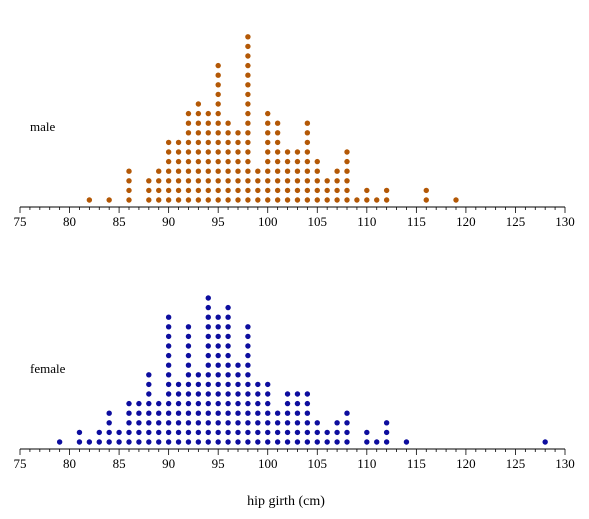 This screenshot has width=589, height=519. Describe the element at coordinates (218, 463) in the screenshot. I see `female-tick-label: 95` at that location.